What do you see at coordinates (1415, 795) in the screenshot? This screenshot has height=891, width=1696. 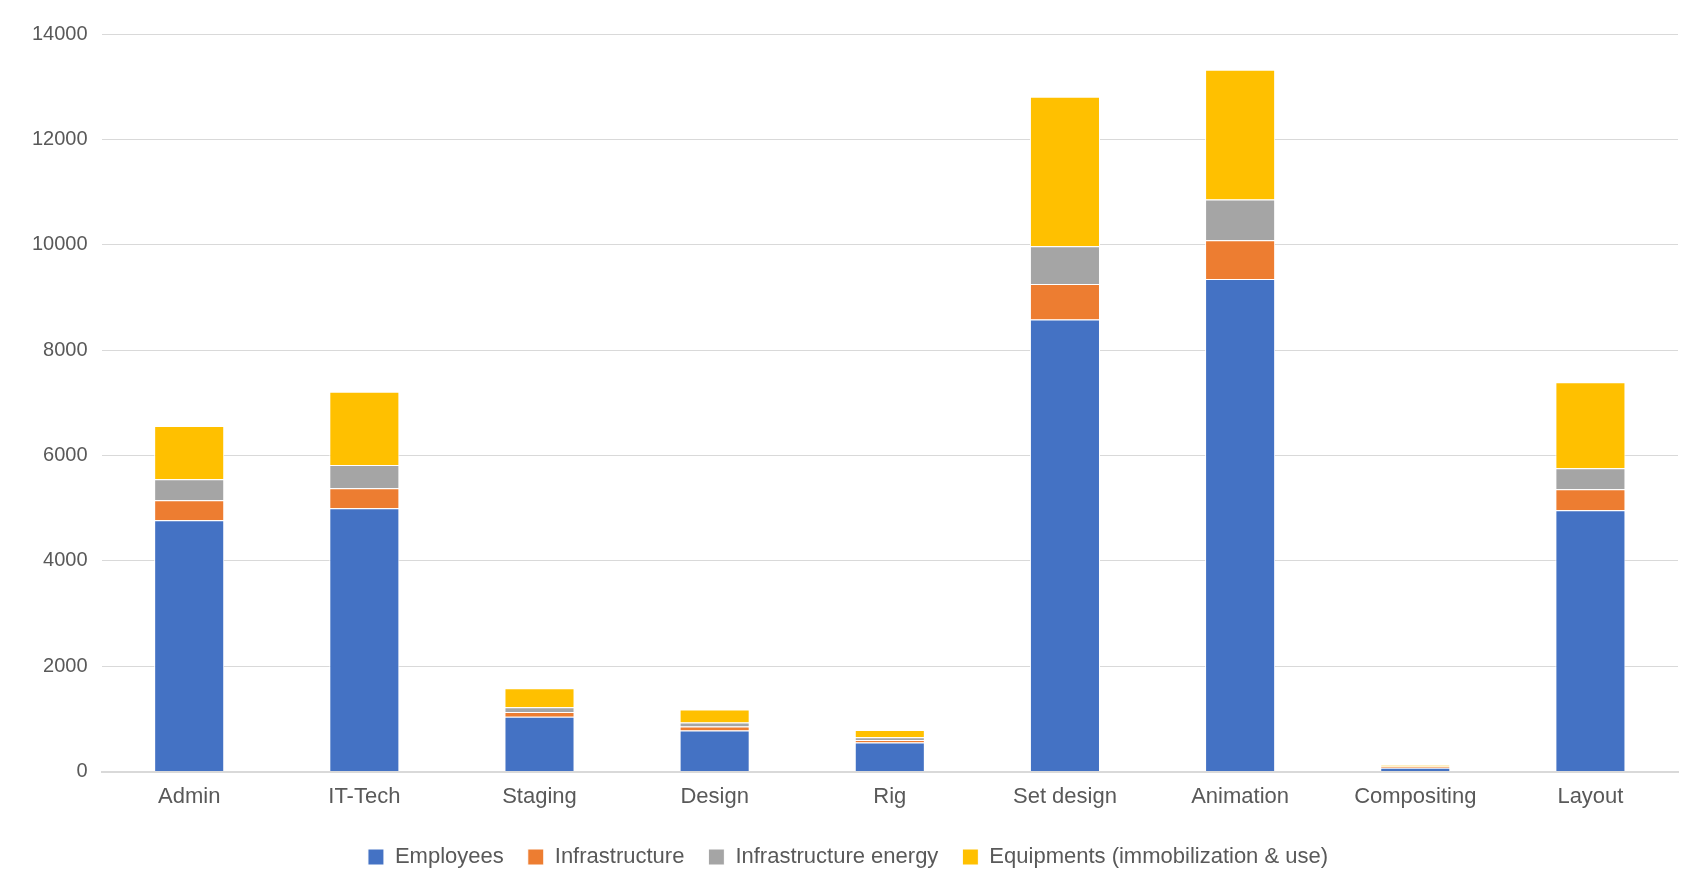 I see `x-tick-label: Compositing` at bounding box center [1415, 795].